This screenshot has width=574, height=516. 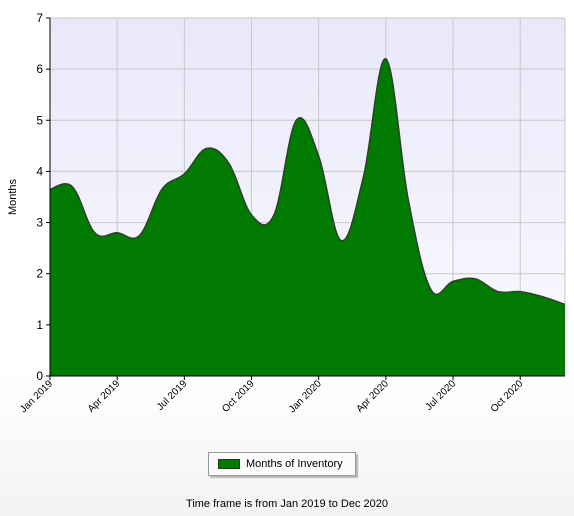 I want to click on legend: Months of Inventory, so click(x=282, y=464).